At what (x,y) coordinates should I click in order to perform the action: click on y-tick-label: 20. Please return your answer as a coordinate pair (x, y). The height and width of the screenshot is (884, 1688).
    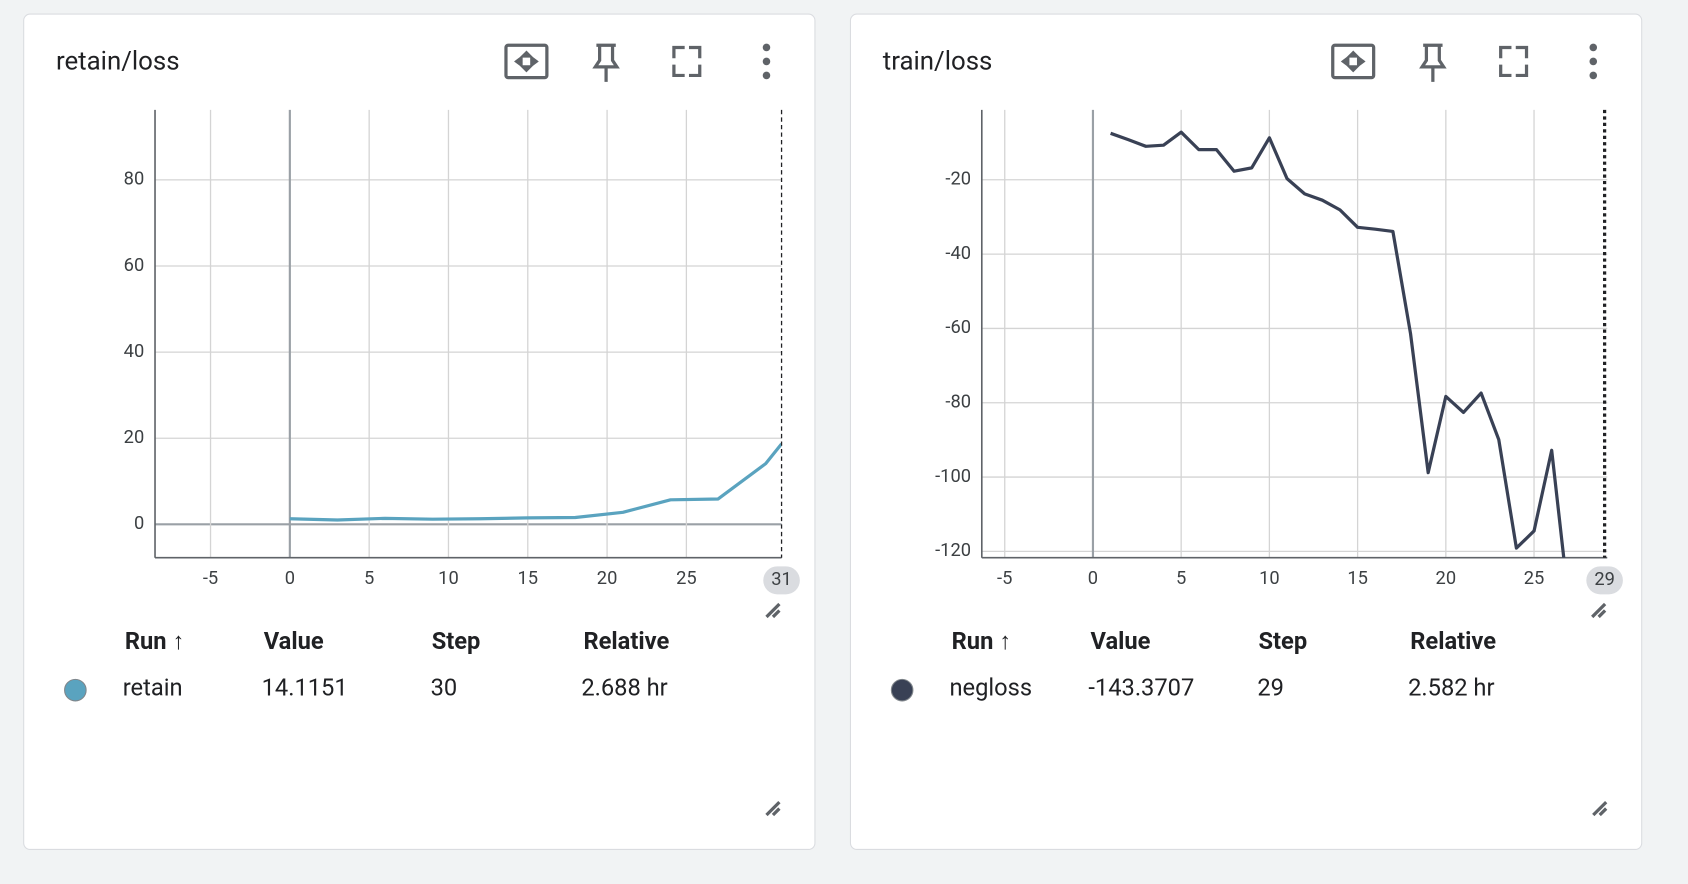
    Looking at the image, I should click on (134, 437).